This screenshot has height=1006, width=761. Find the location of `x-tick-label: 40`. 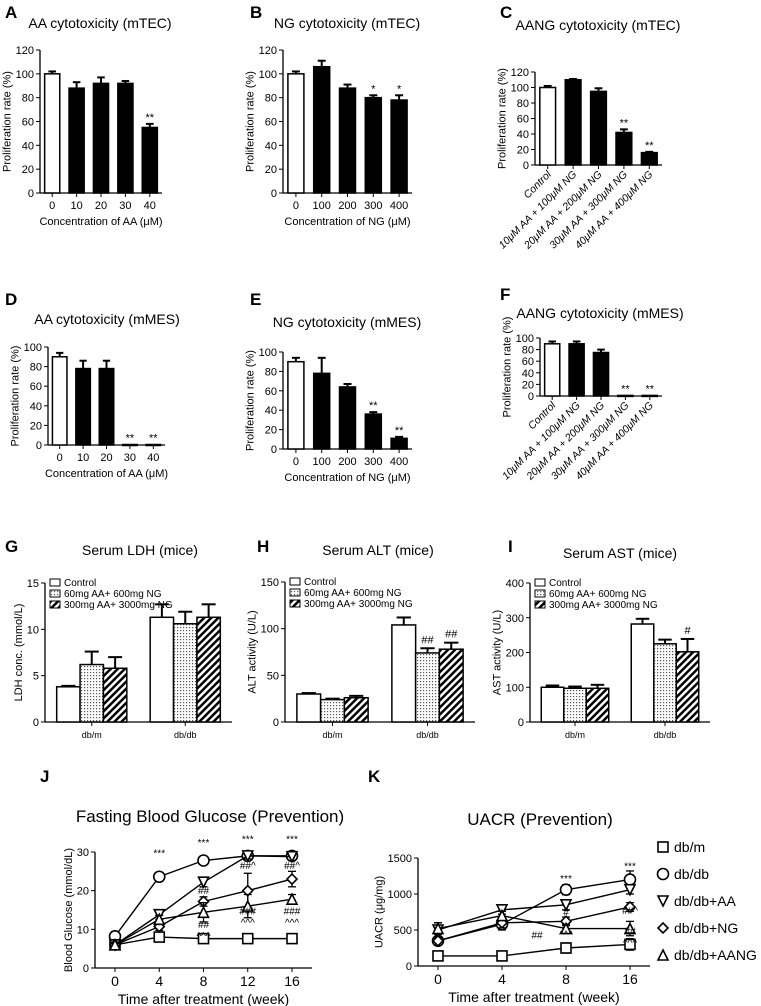

x-tick-label: 40 is located at coordinates (150, 206).